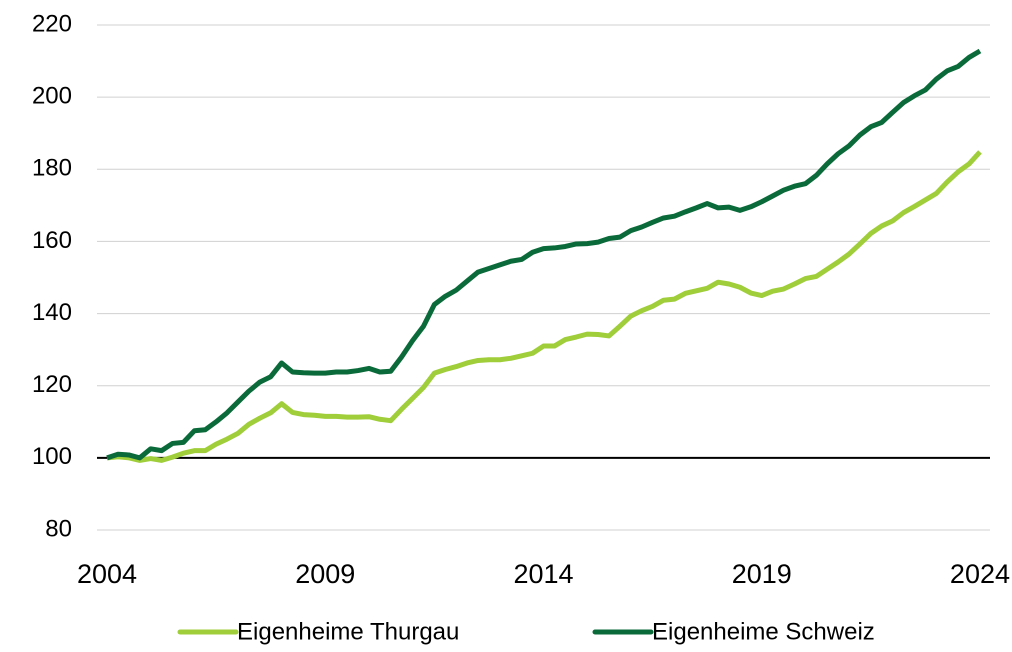 The height and width of the screenshot is (652, 1012). I want to click on legend-label: Eigenheime Schweiz, so click(763, 631).